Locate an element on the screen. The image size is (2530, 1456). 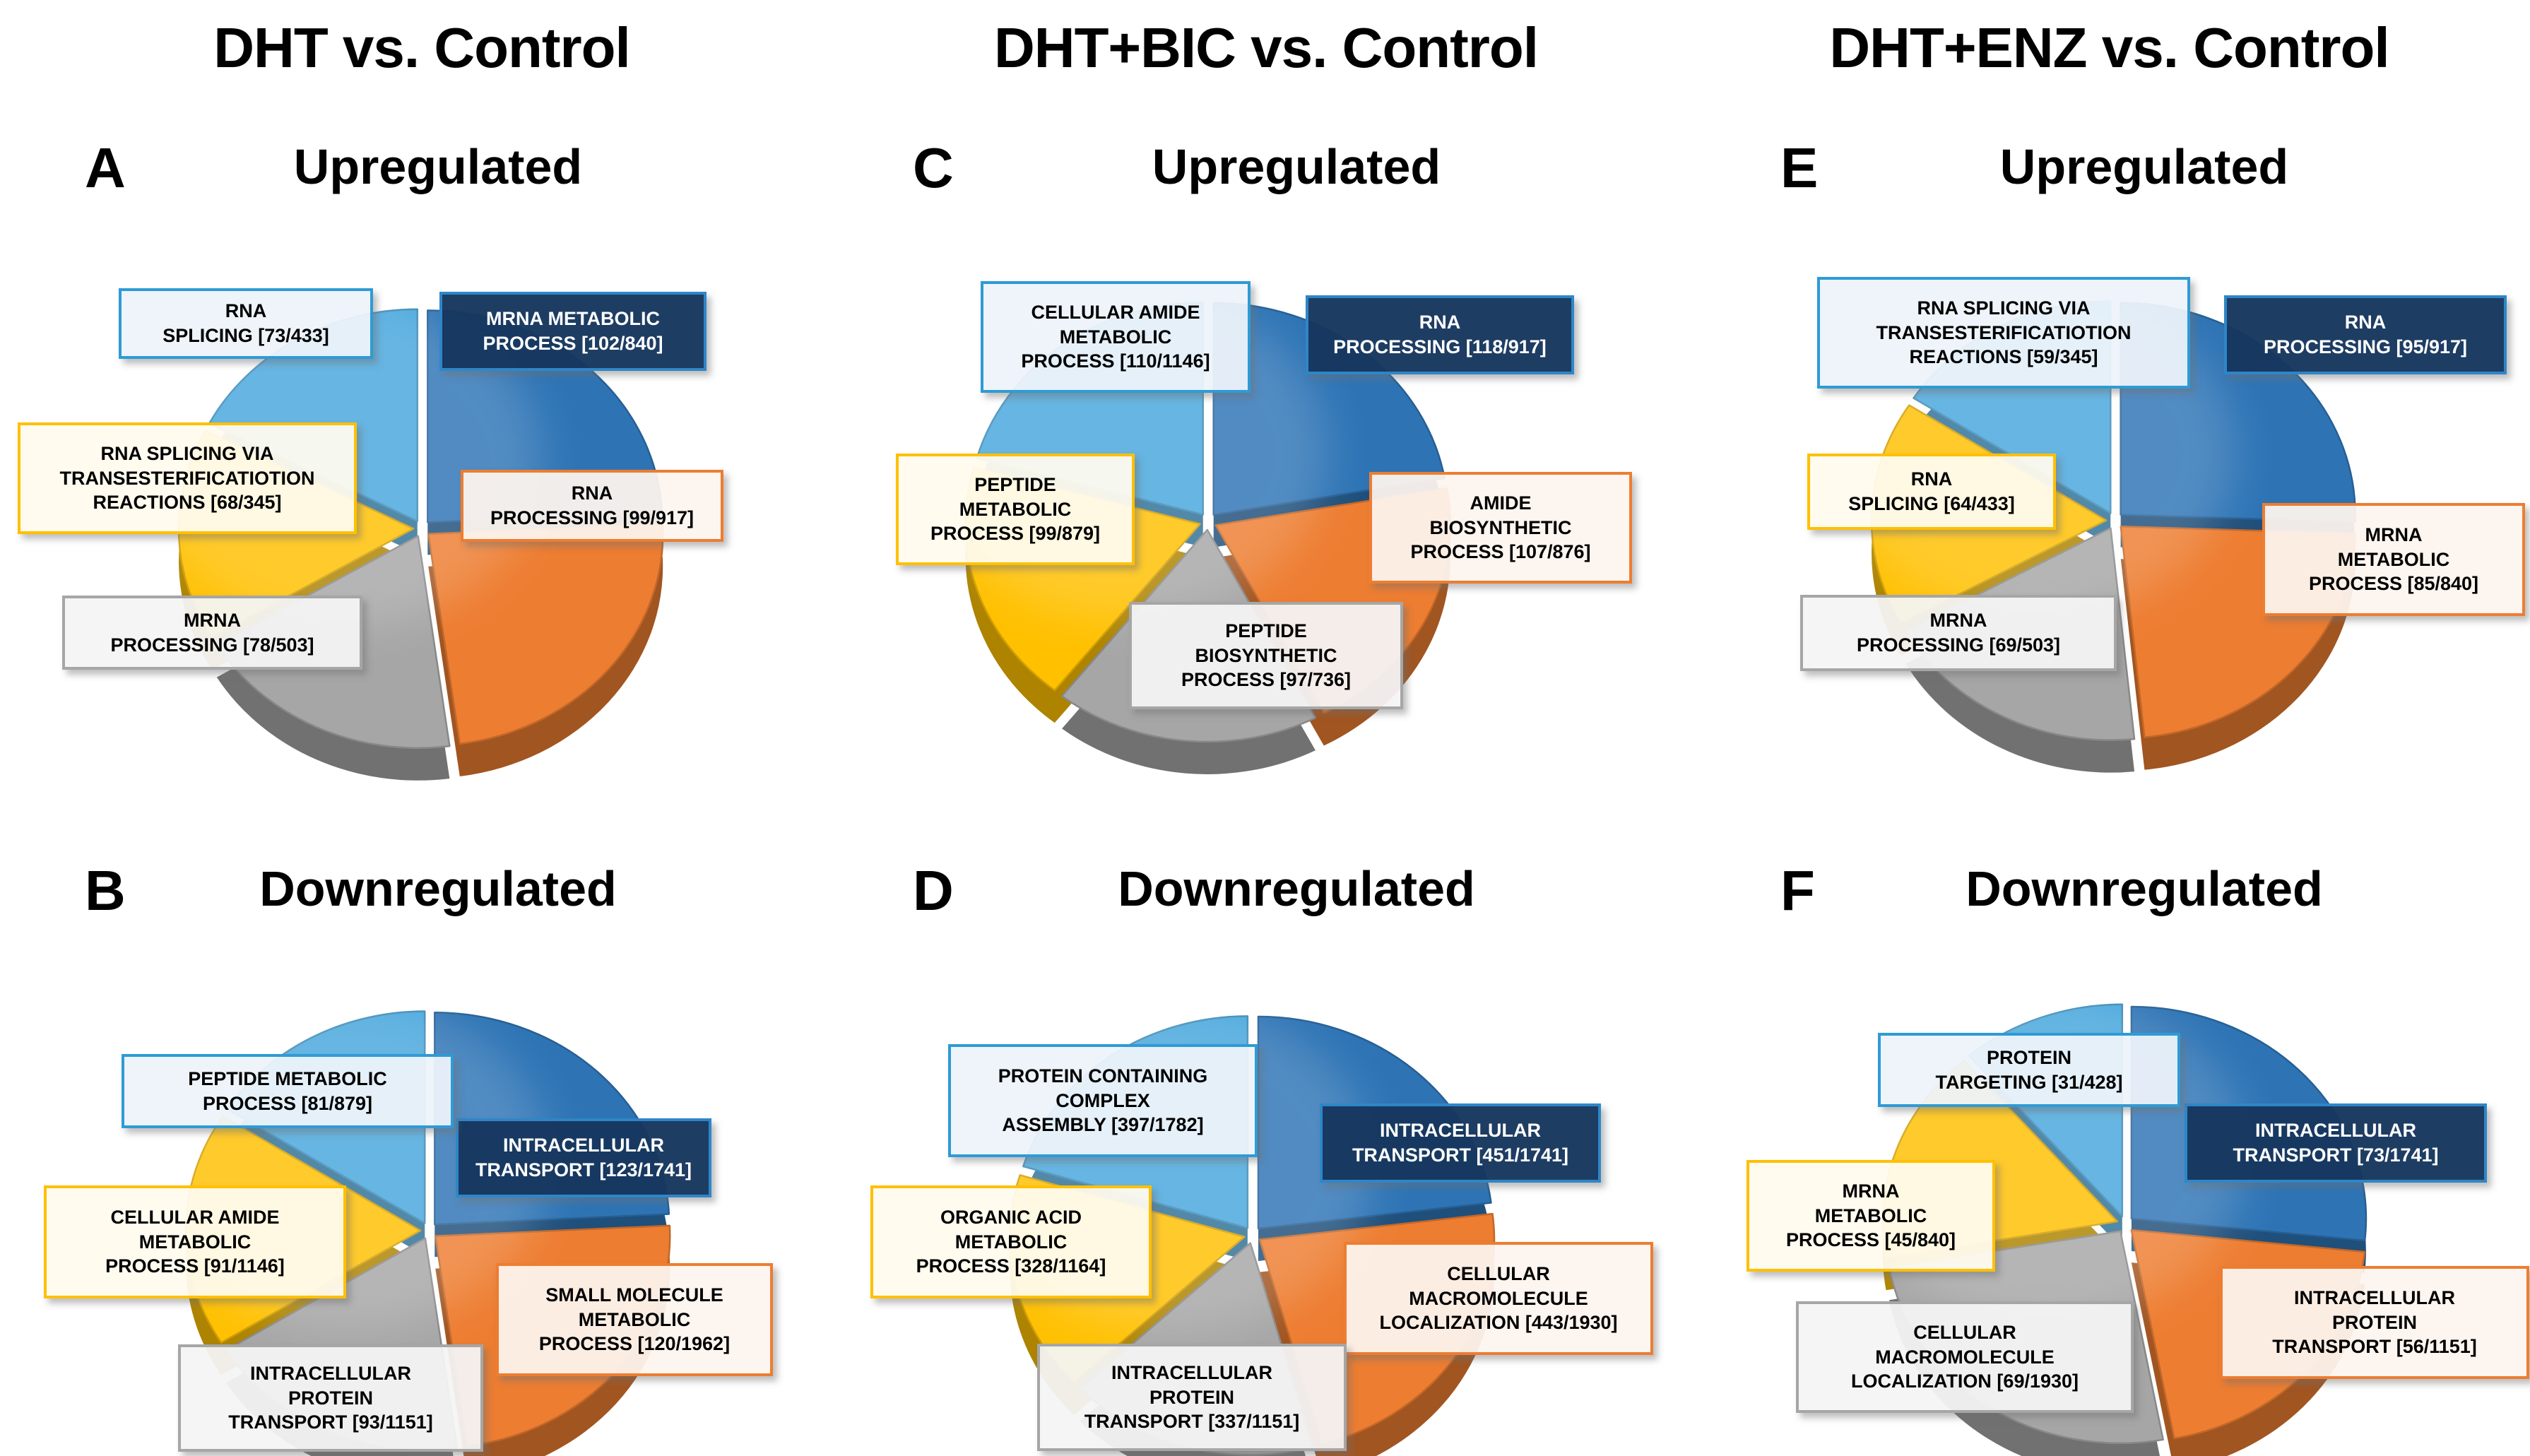
callout-f-protein-targeting: PROTEIN TARGETING [31/428] is located at coordinates (2029, 1070).